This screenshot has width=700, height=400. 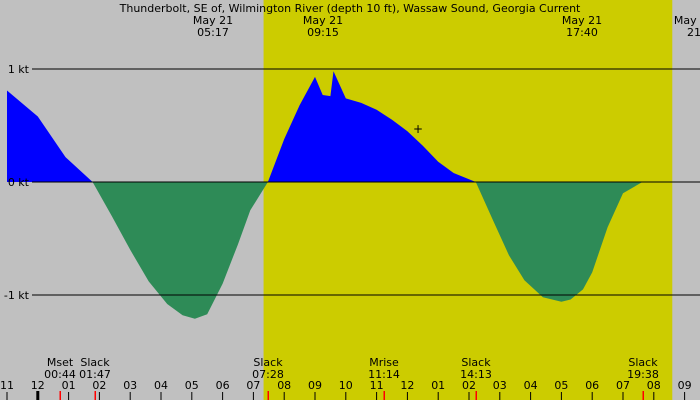 I want to click on event-time: 19:38, so click(x=643, y=374).